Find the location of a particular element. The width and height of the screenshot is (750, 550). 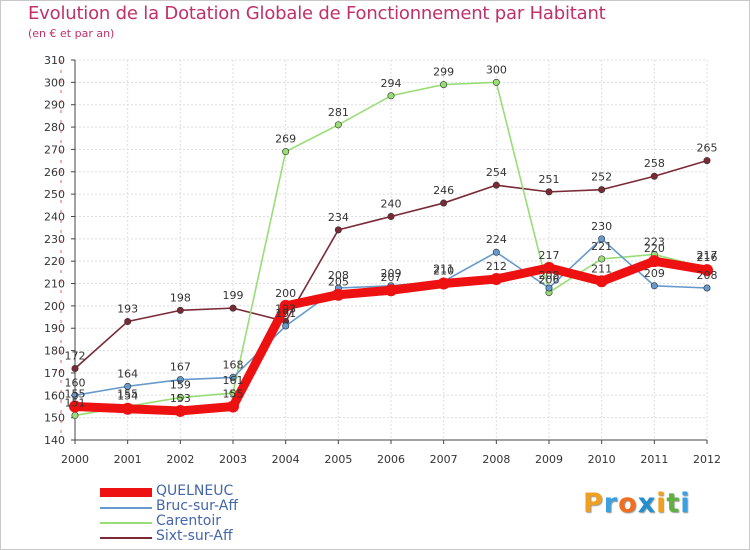

y-tick-label: 170 is located at coordinates (54, 373).